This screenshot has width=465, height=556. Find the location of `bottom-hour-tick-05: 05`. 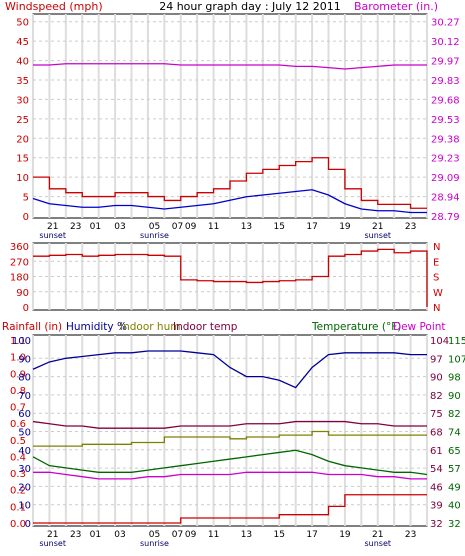

bottom-hour-tick-05: 05 is located at coordinates (154, 535).